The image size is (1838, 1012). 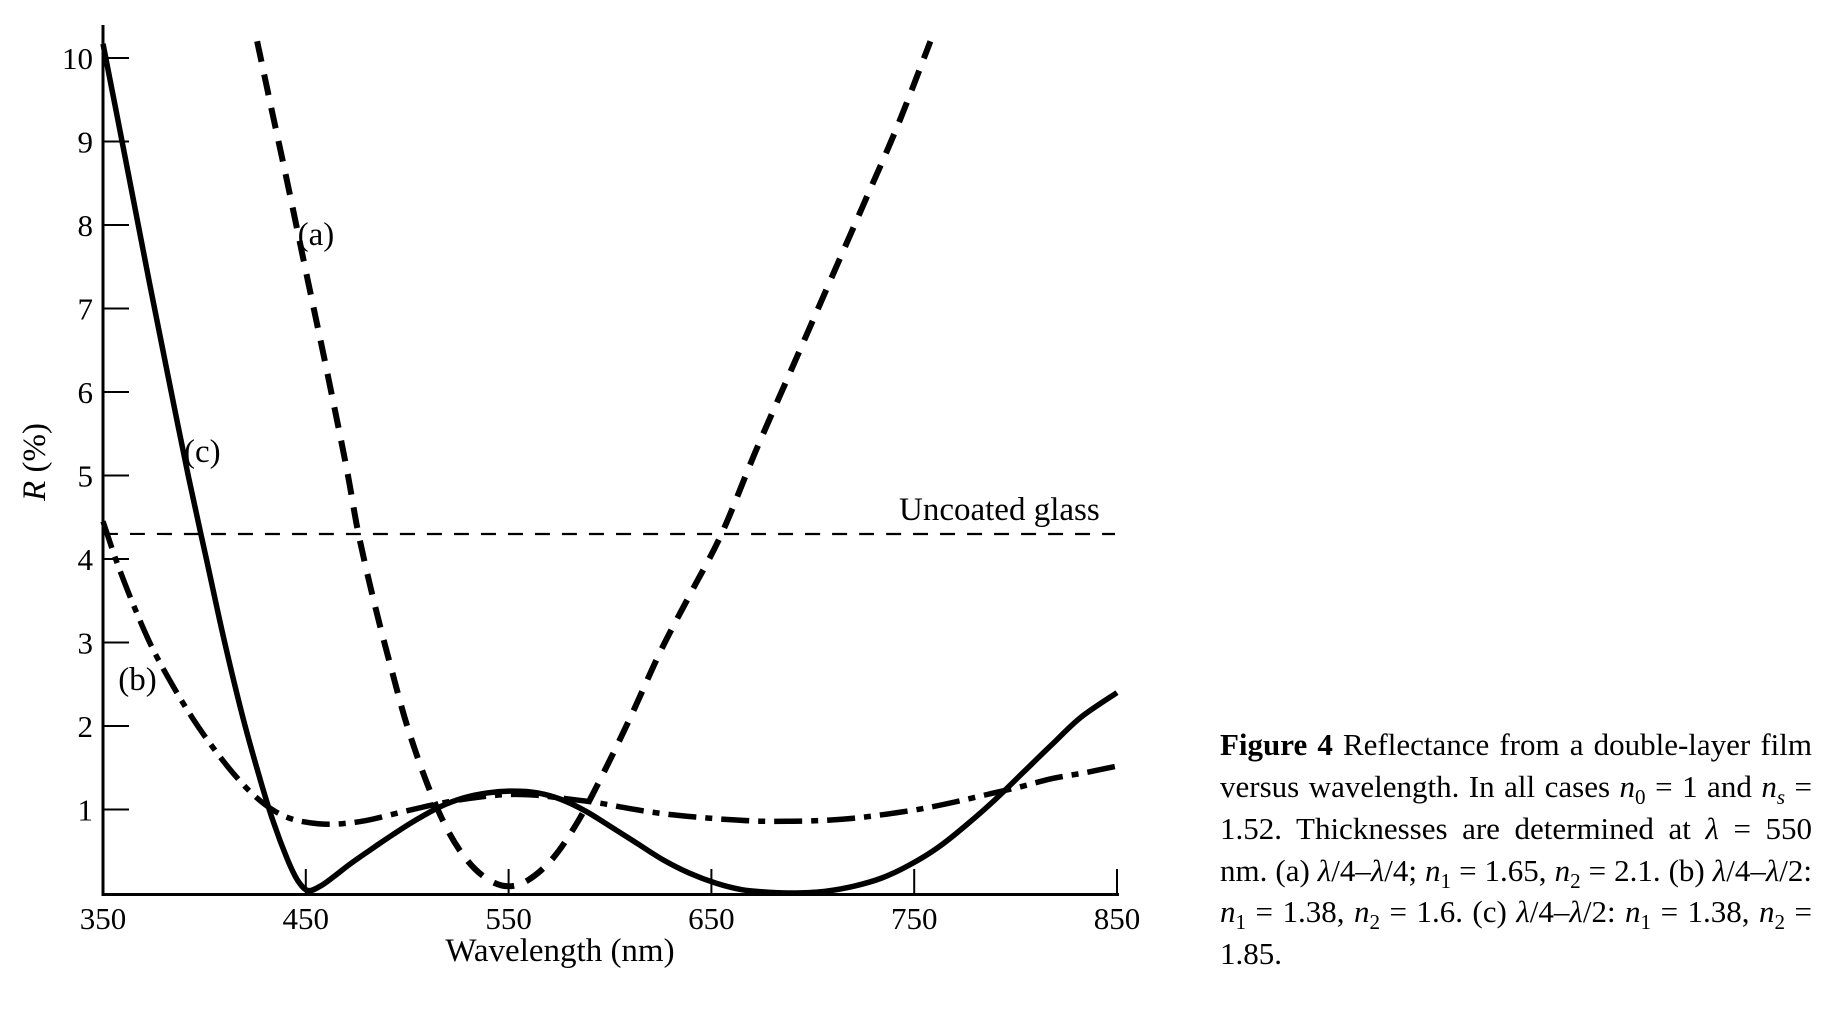 I want to click on curve-label-c: (c), so click(x=202, y=452).